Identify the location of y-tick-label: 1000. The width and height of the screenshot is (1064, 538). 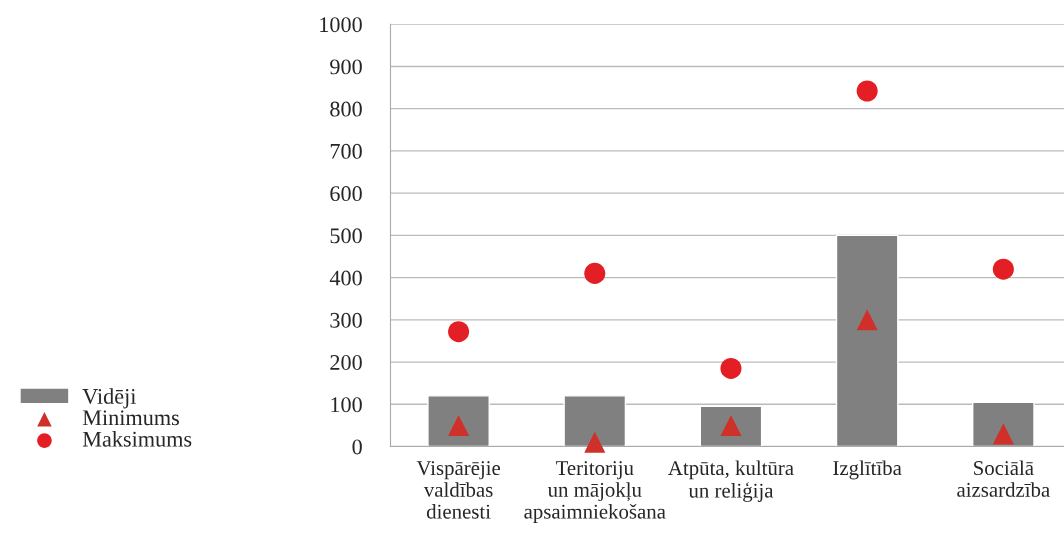
(341, 25).